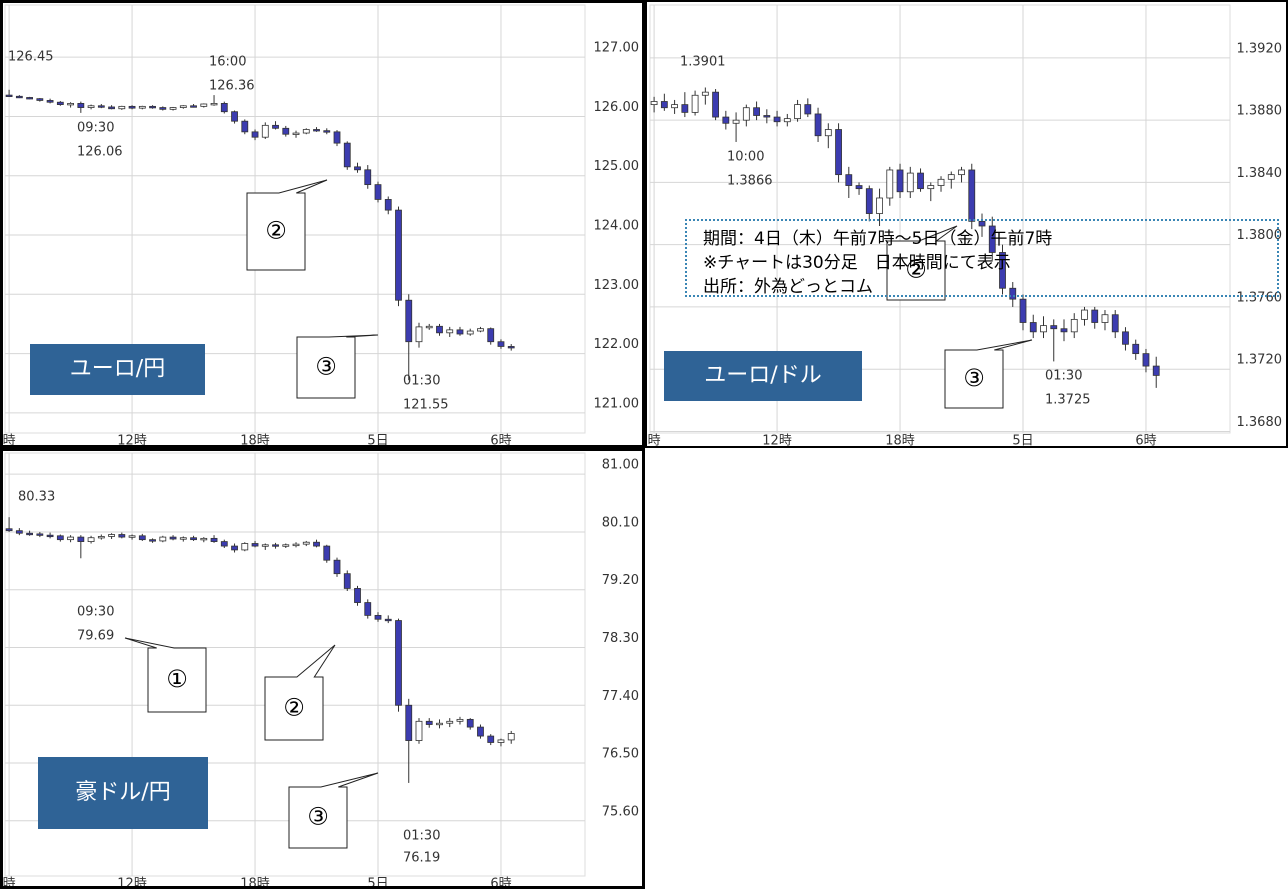  I want to click on callout-label: ②, so click(294, 708).